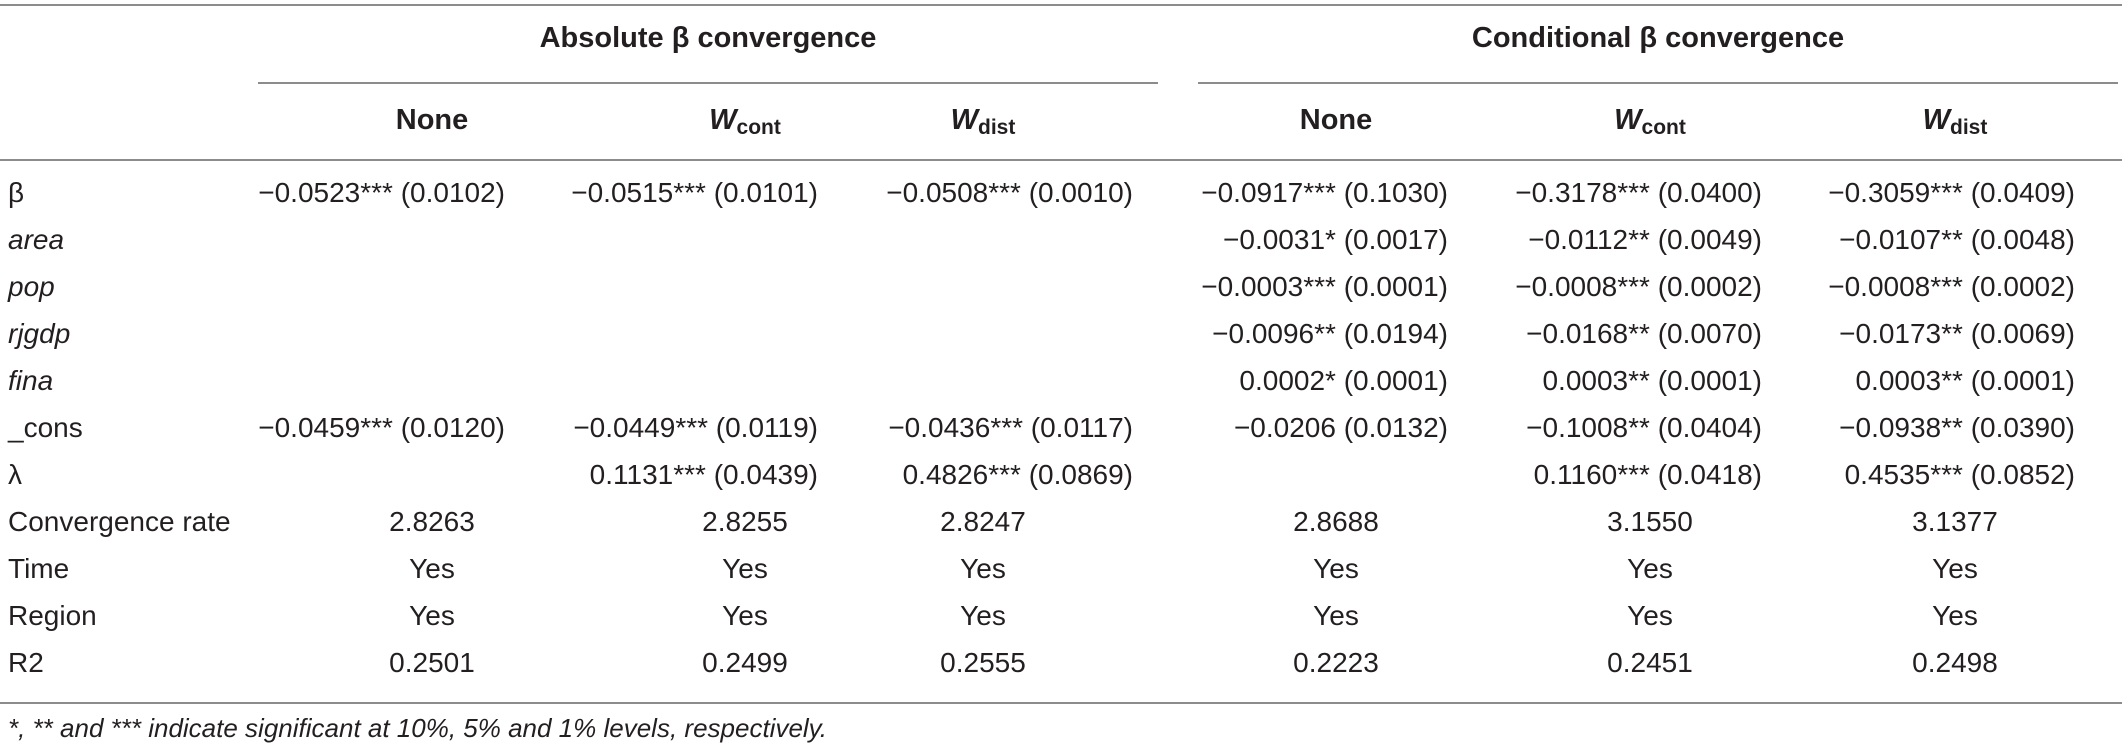  What do you see at coordinates (39, 568) in the screenshot?
I see `row-label: Time` at bounding box center [39, 568].